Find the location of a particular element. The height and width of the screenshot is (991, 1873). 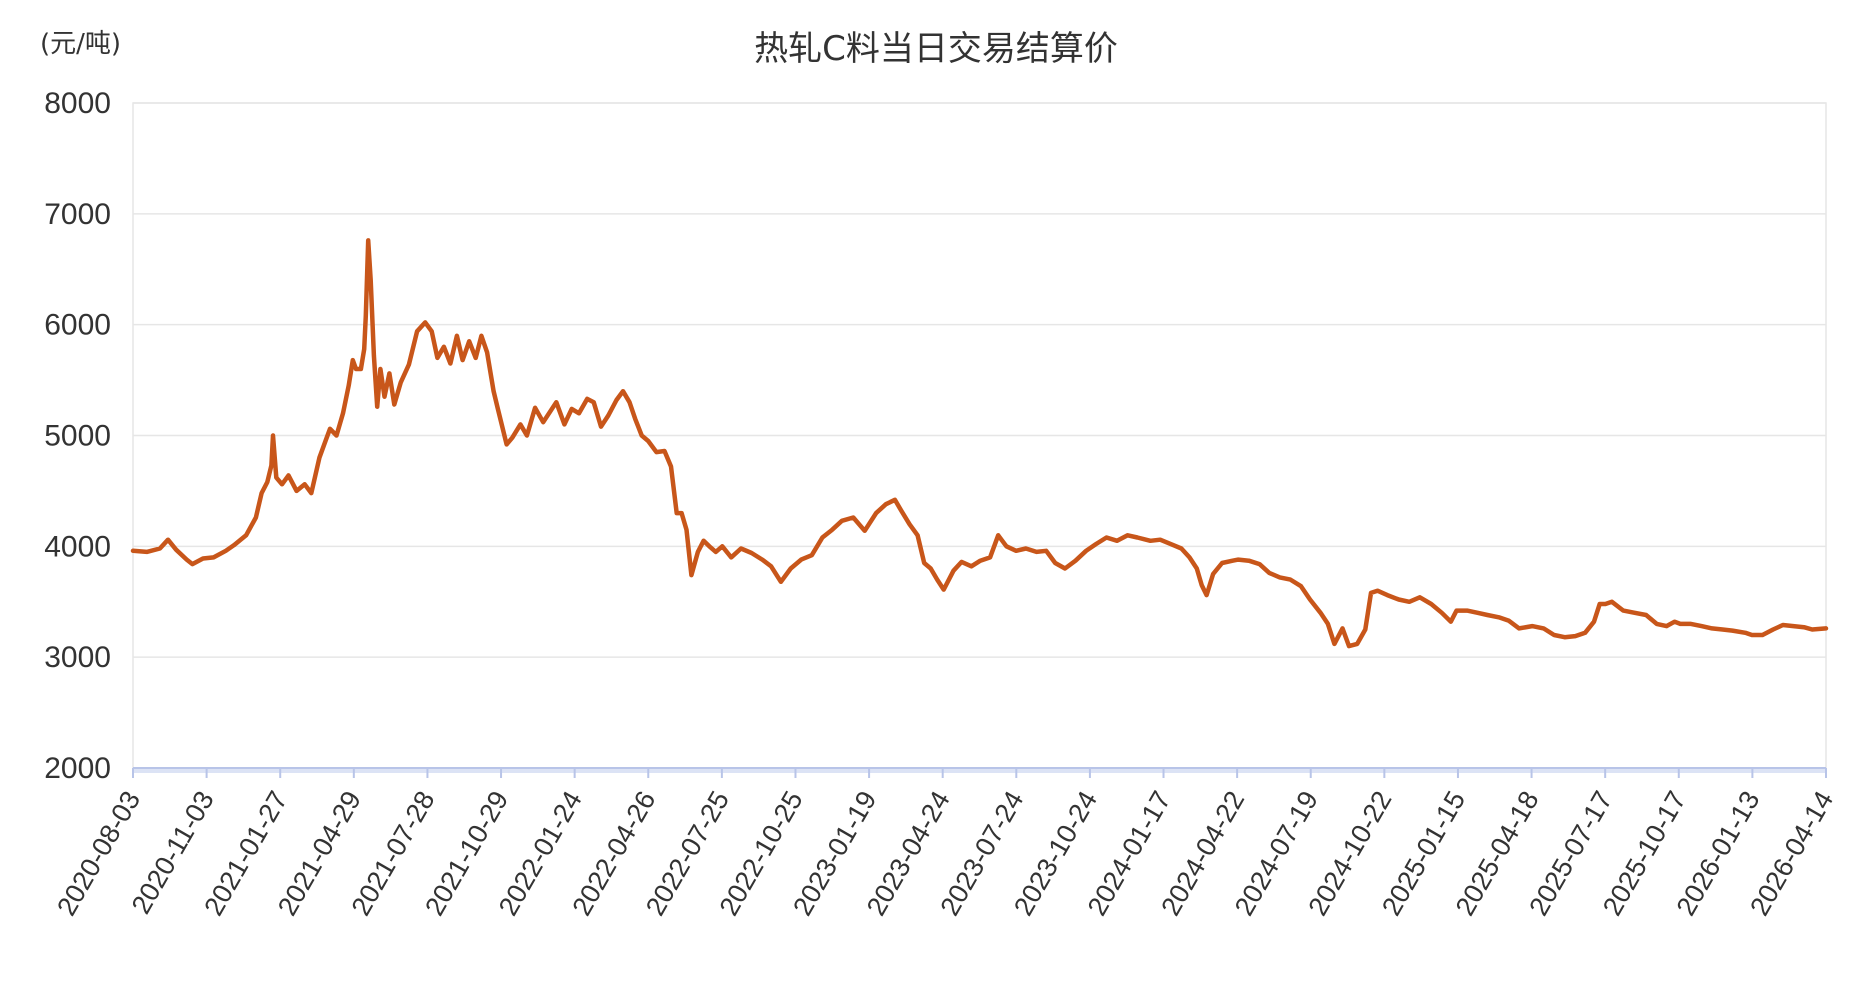

y-tick-label: 5000 is located at coordinates (77, 436).